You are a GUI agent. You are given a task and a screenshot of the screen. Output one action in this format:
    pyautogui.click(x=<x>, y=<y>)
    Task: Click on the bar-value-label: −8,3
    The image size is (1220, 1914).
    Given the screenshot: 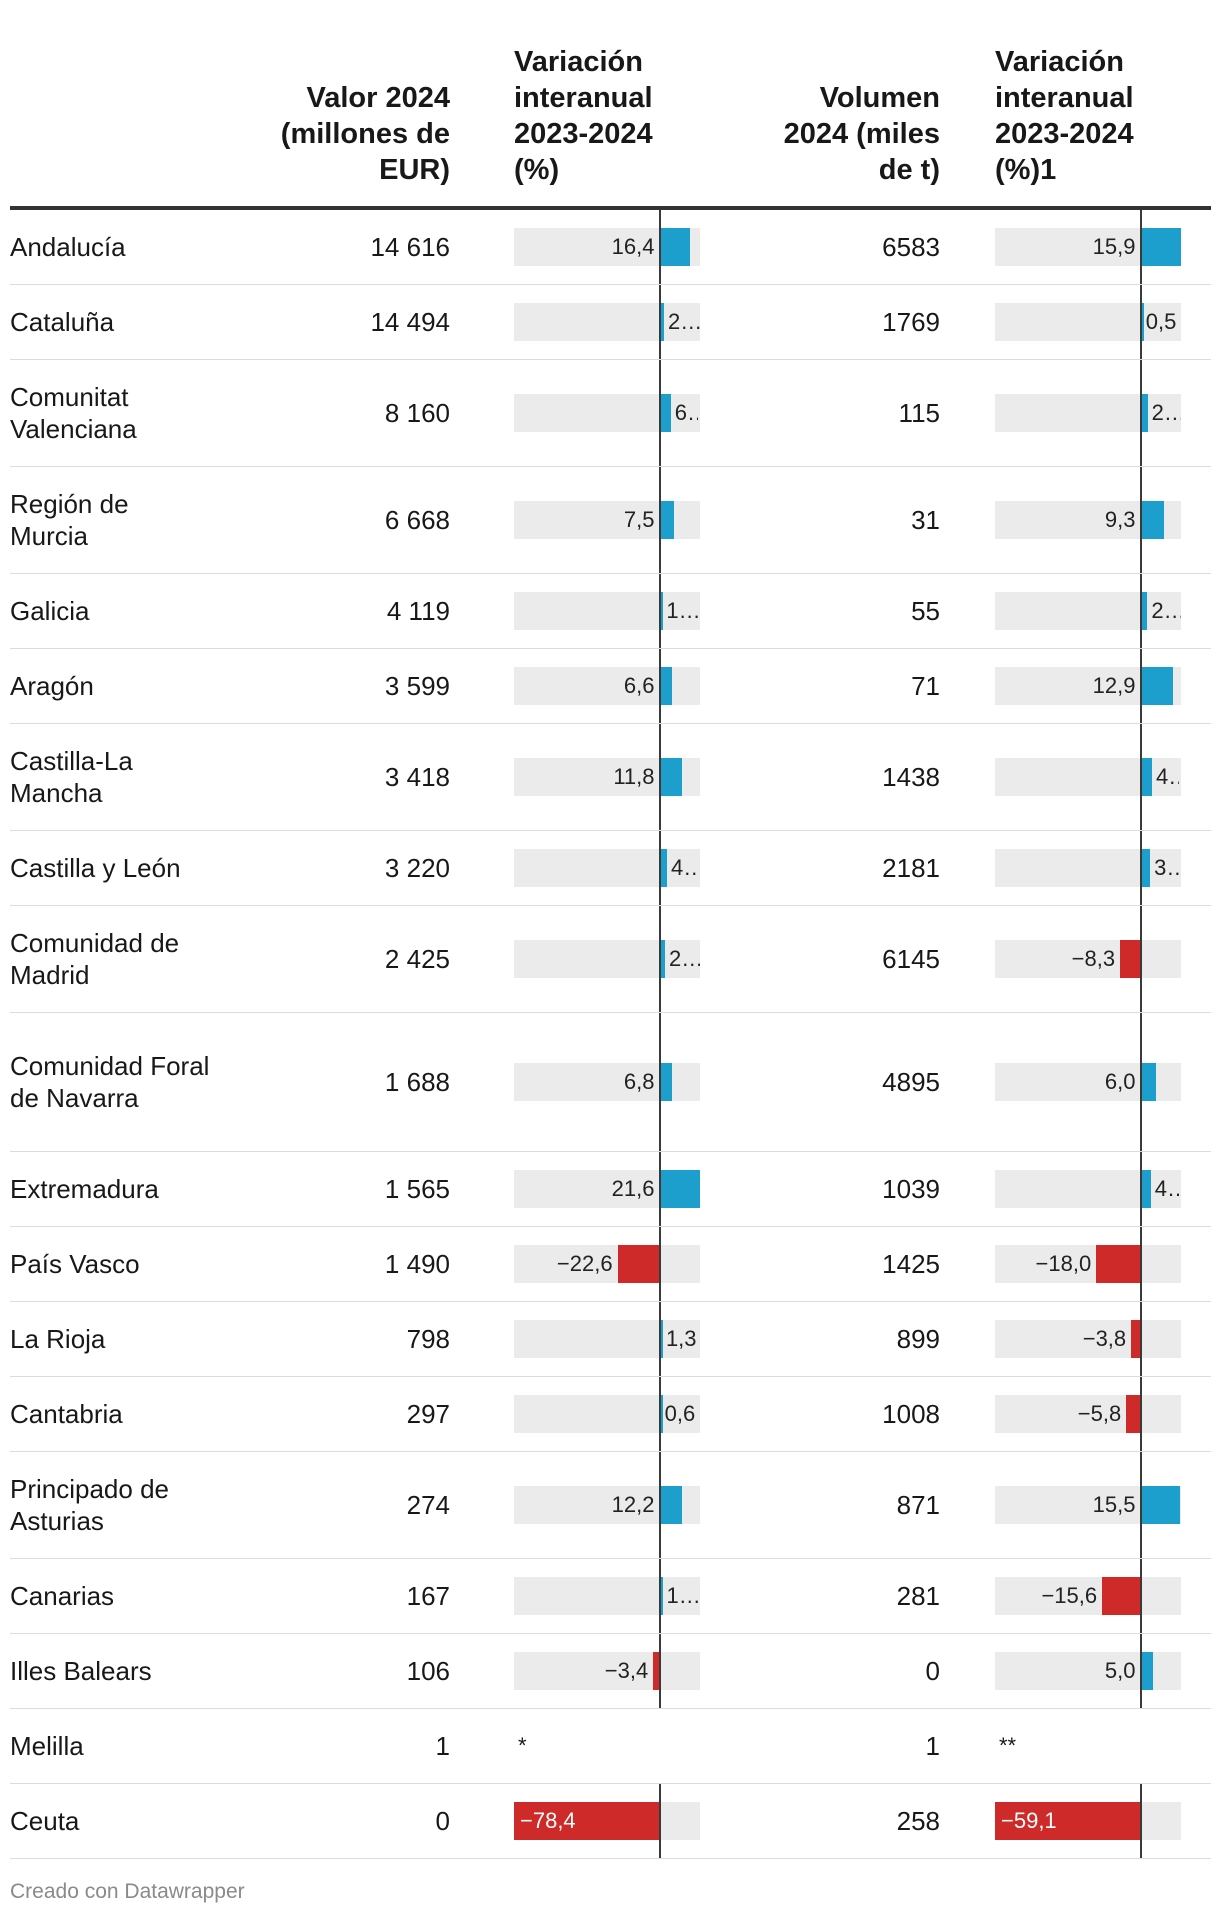 What is the action you would take?
    pyautogui.click(x=1093, y=958)
    